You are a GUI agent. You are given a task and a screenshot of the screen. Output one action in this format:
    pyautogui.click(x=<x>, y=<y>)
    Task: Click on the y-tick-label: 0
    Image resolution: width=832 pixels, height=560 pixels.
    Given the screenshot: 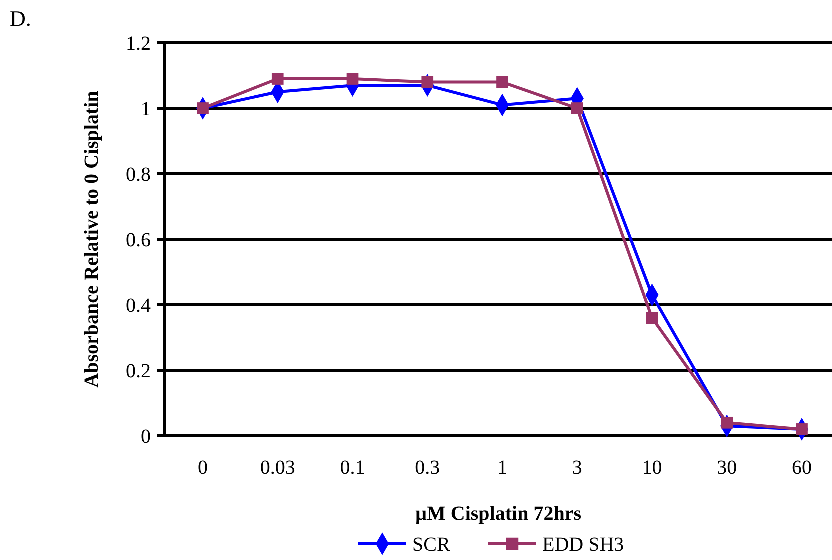 What is the action you would take?
    pyautogui.click(x=146, y=437)
    